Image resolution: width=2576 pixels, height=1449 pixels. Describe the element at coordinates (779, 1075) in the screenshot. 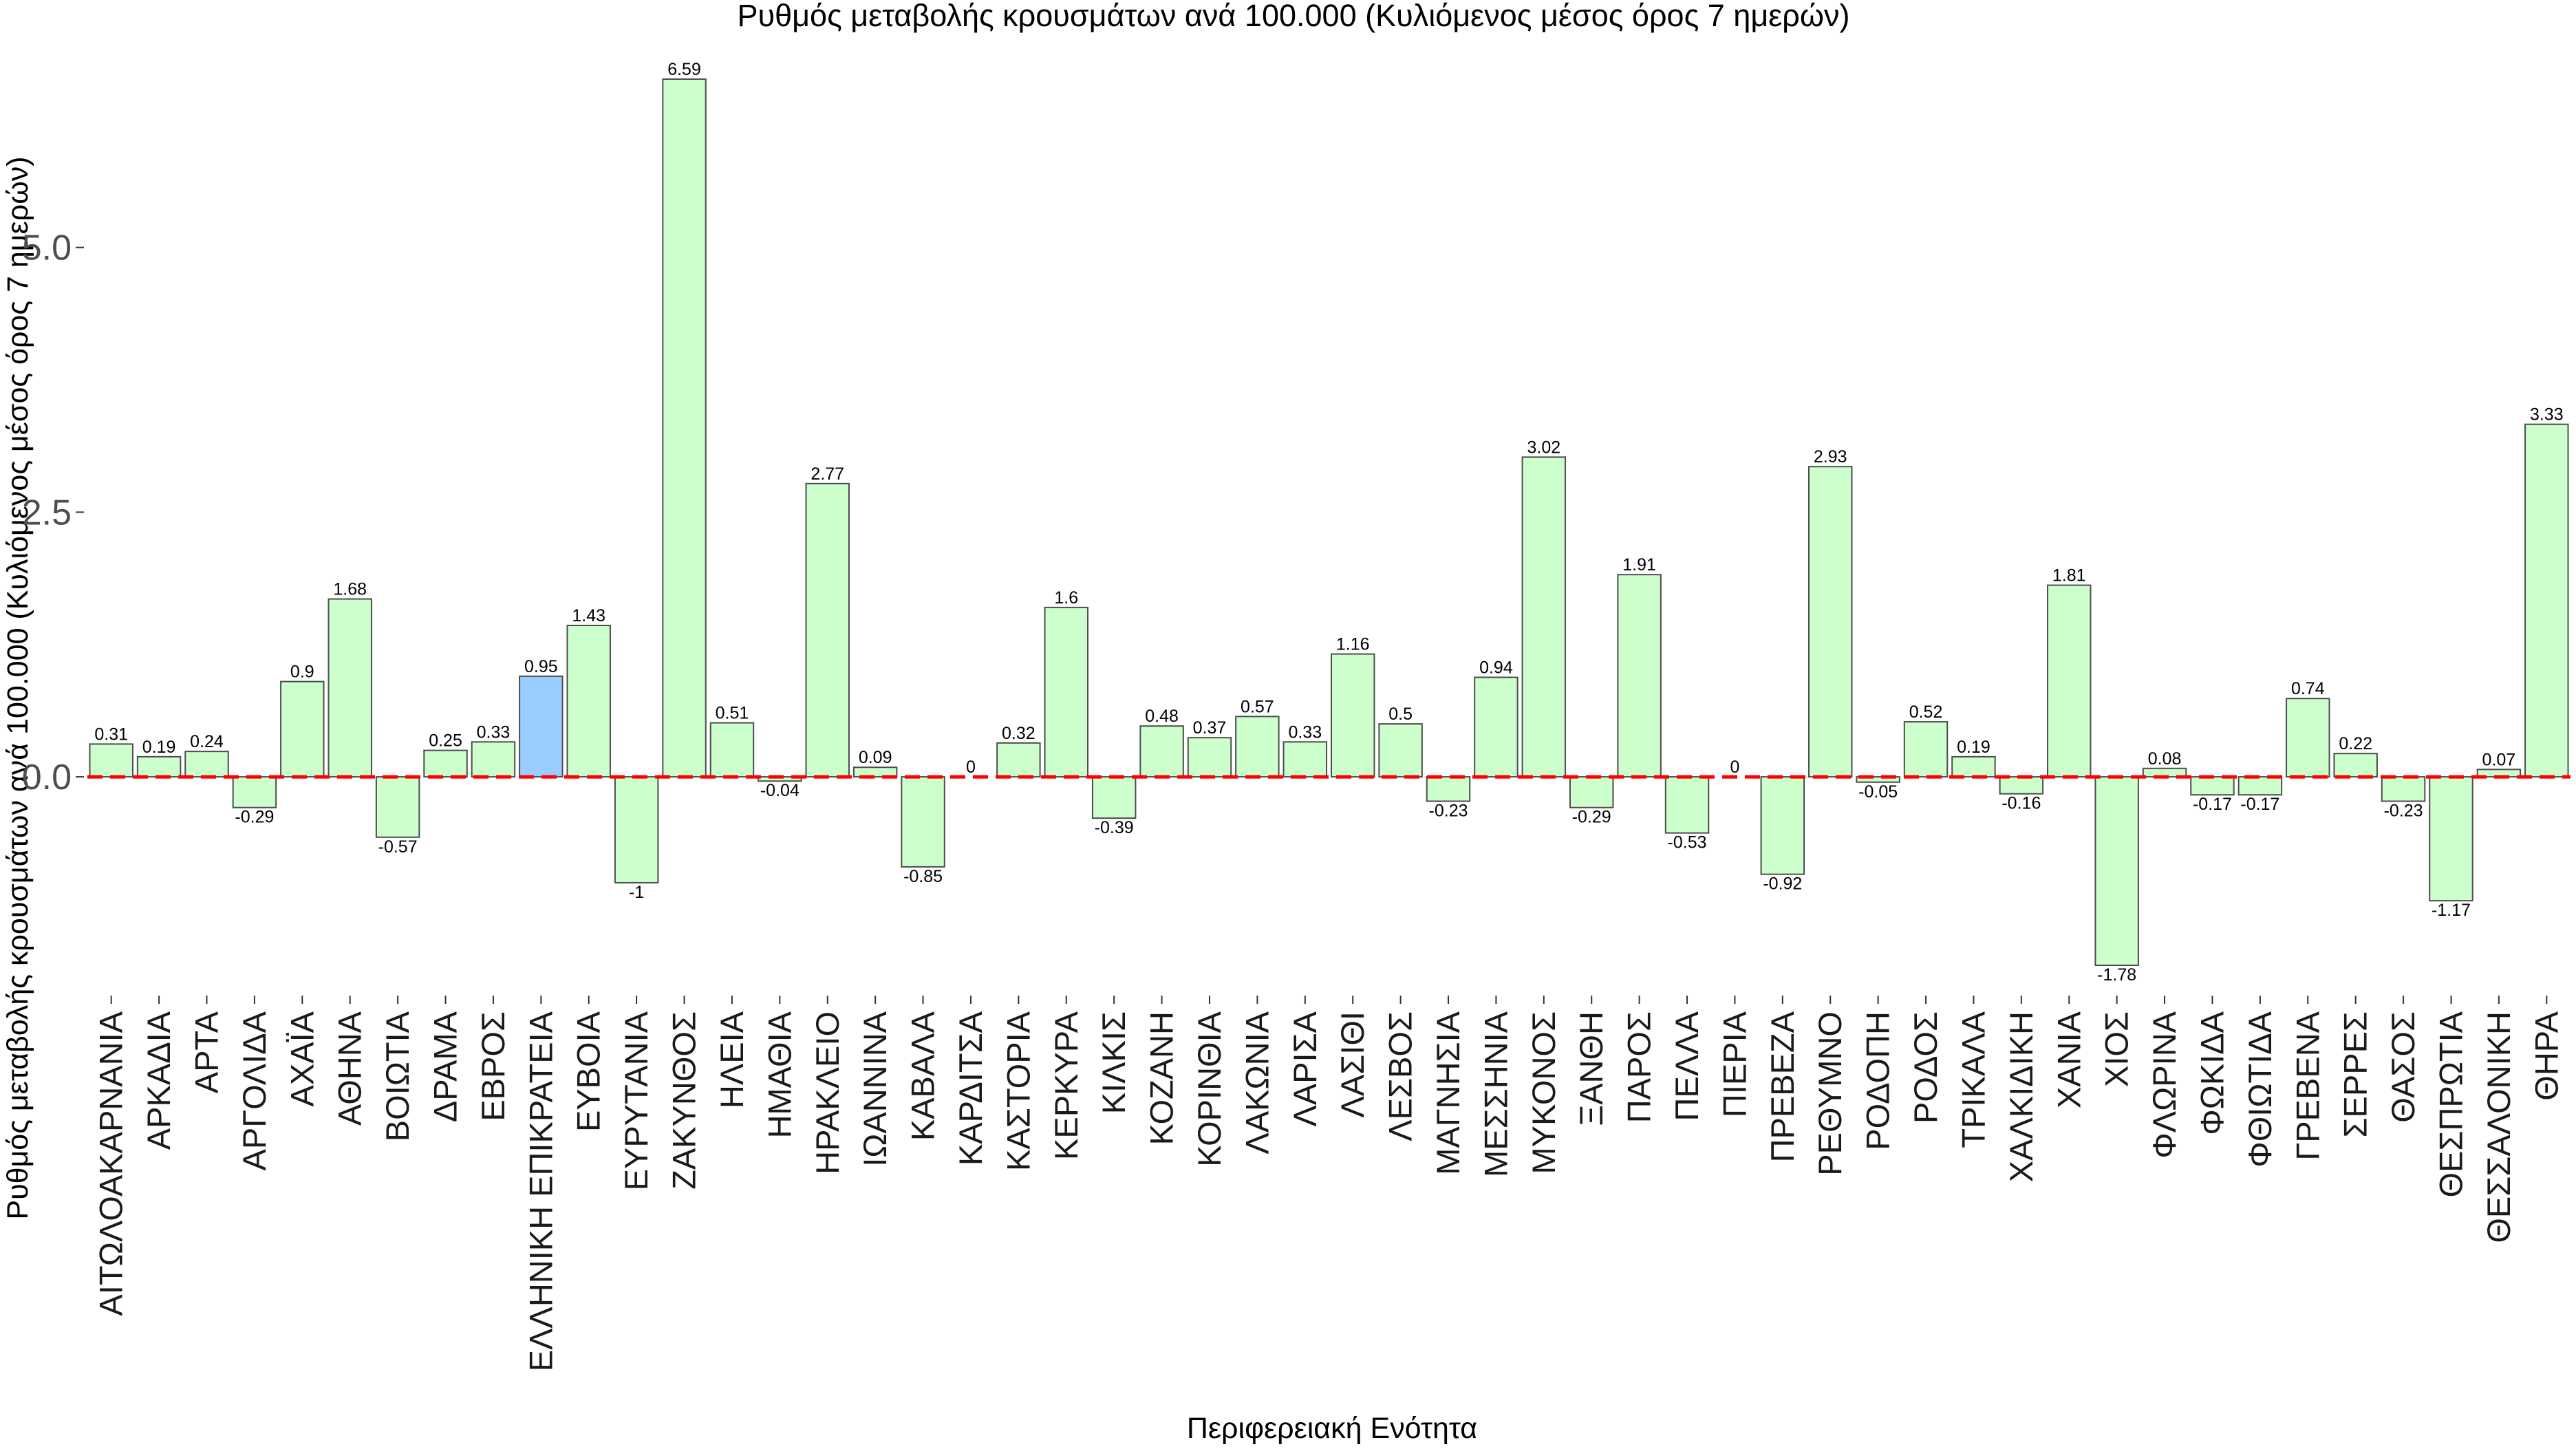

I see `x-tick-label: ΗΜΑΘΙΑ` at that location.